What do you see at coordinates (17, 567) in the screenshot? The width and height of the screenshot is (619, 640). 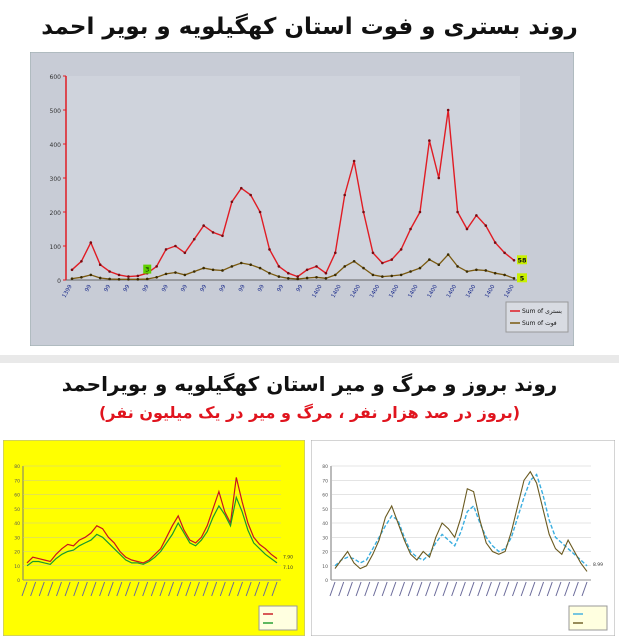 I see `y-tick-label: 10` at bounding box center [17, 567].